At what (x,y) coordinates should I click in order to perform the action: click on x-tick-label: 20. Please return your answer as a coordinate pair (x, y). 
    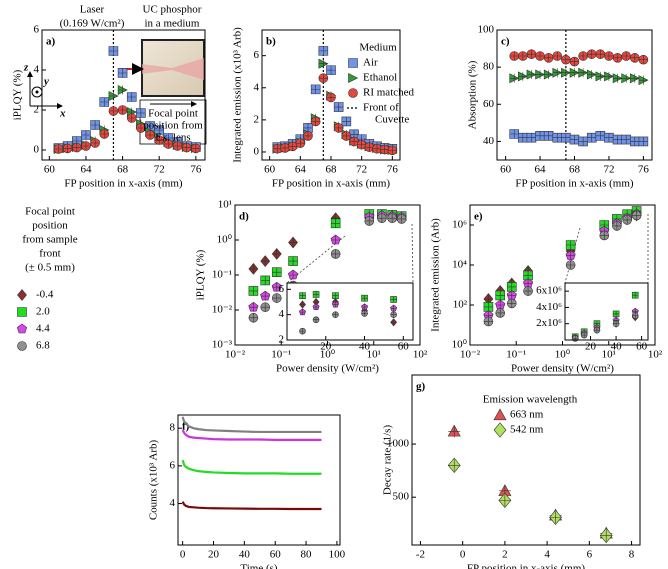
    Looking at the image, I should click on (326, 347).